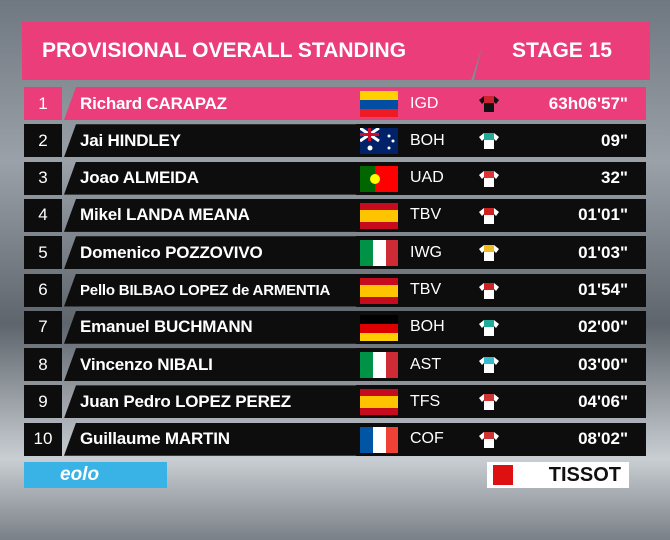 This screenshot has height=540, width=670. I want to click on sponsor-right: TISSOT, so click(584, 474).